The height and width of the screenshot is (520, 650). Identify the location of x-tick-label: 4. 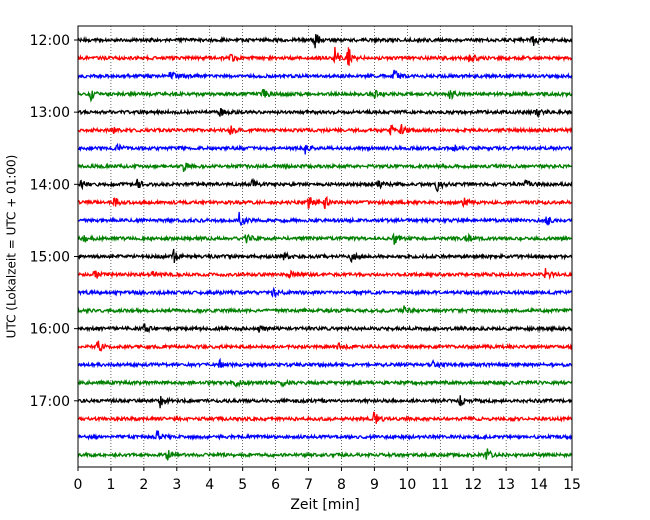
(209, 485).